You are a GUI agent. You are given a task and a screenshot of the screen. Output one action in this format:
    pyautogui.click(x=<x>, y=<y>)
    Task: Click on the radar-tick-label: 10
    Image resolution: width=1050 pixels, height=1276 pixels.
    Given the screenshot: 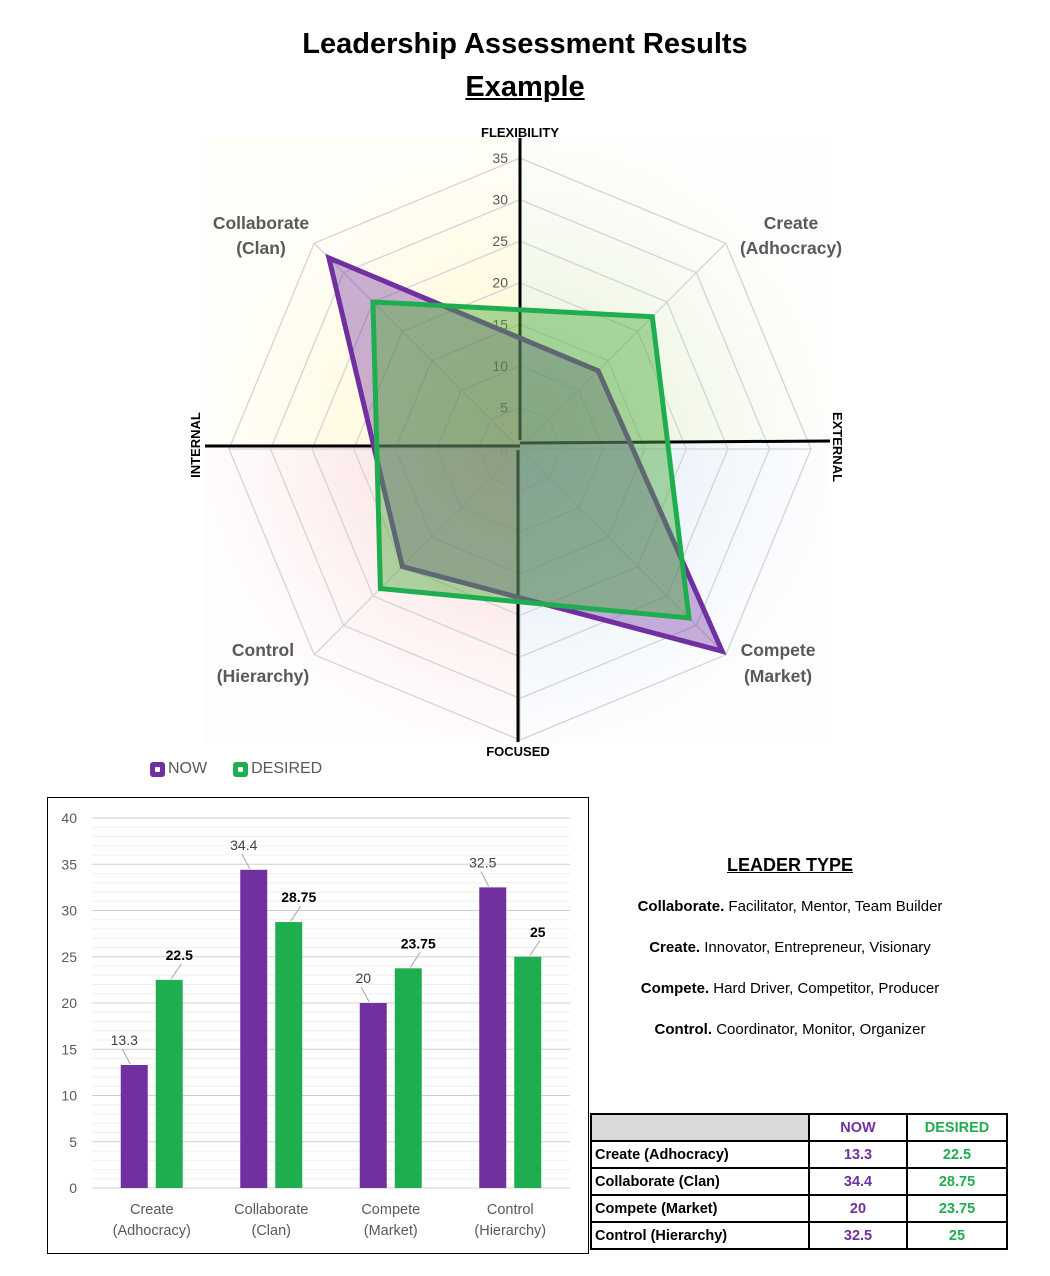 What is the action you would take?
    pyautogui.click(x=500, y=366)
    